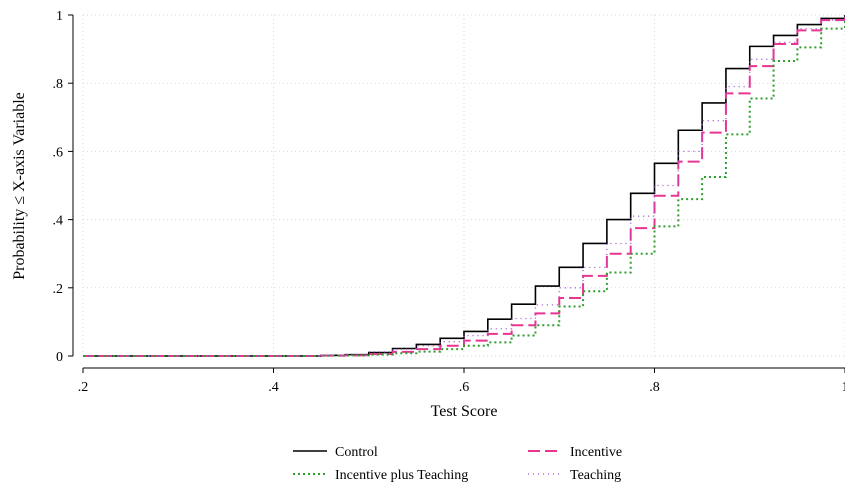 Image resolution: width=845 pixels, height=489 pixels. Describe the element at coordinates (464, 387) in the screenshot. I see `x-tick-label: .6` at that location.